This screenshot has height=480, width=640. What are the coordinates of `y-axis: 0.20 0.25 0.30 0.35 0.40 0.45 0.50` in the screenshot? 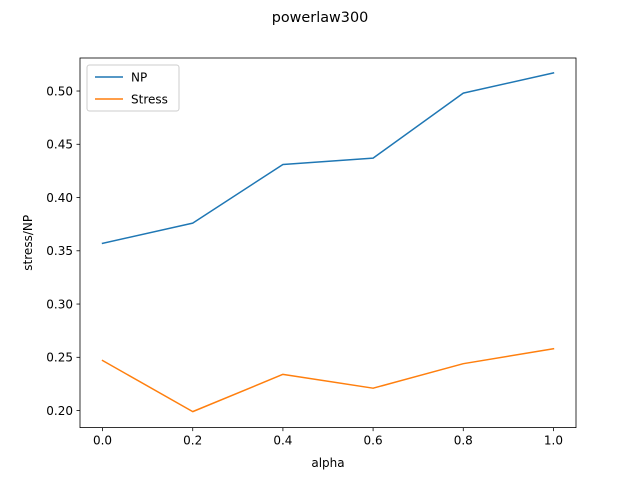 It's located at (63, 251).